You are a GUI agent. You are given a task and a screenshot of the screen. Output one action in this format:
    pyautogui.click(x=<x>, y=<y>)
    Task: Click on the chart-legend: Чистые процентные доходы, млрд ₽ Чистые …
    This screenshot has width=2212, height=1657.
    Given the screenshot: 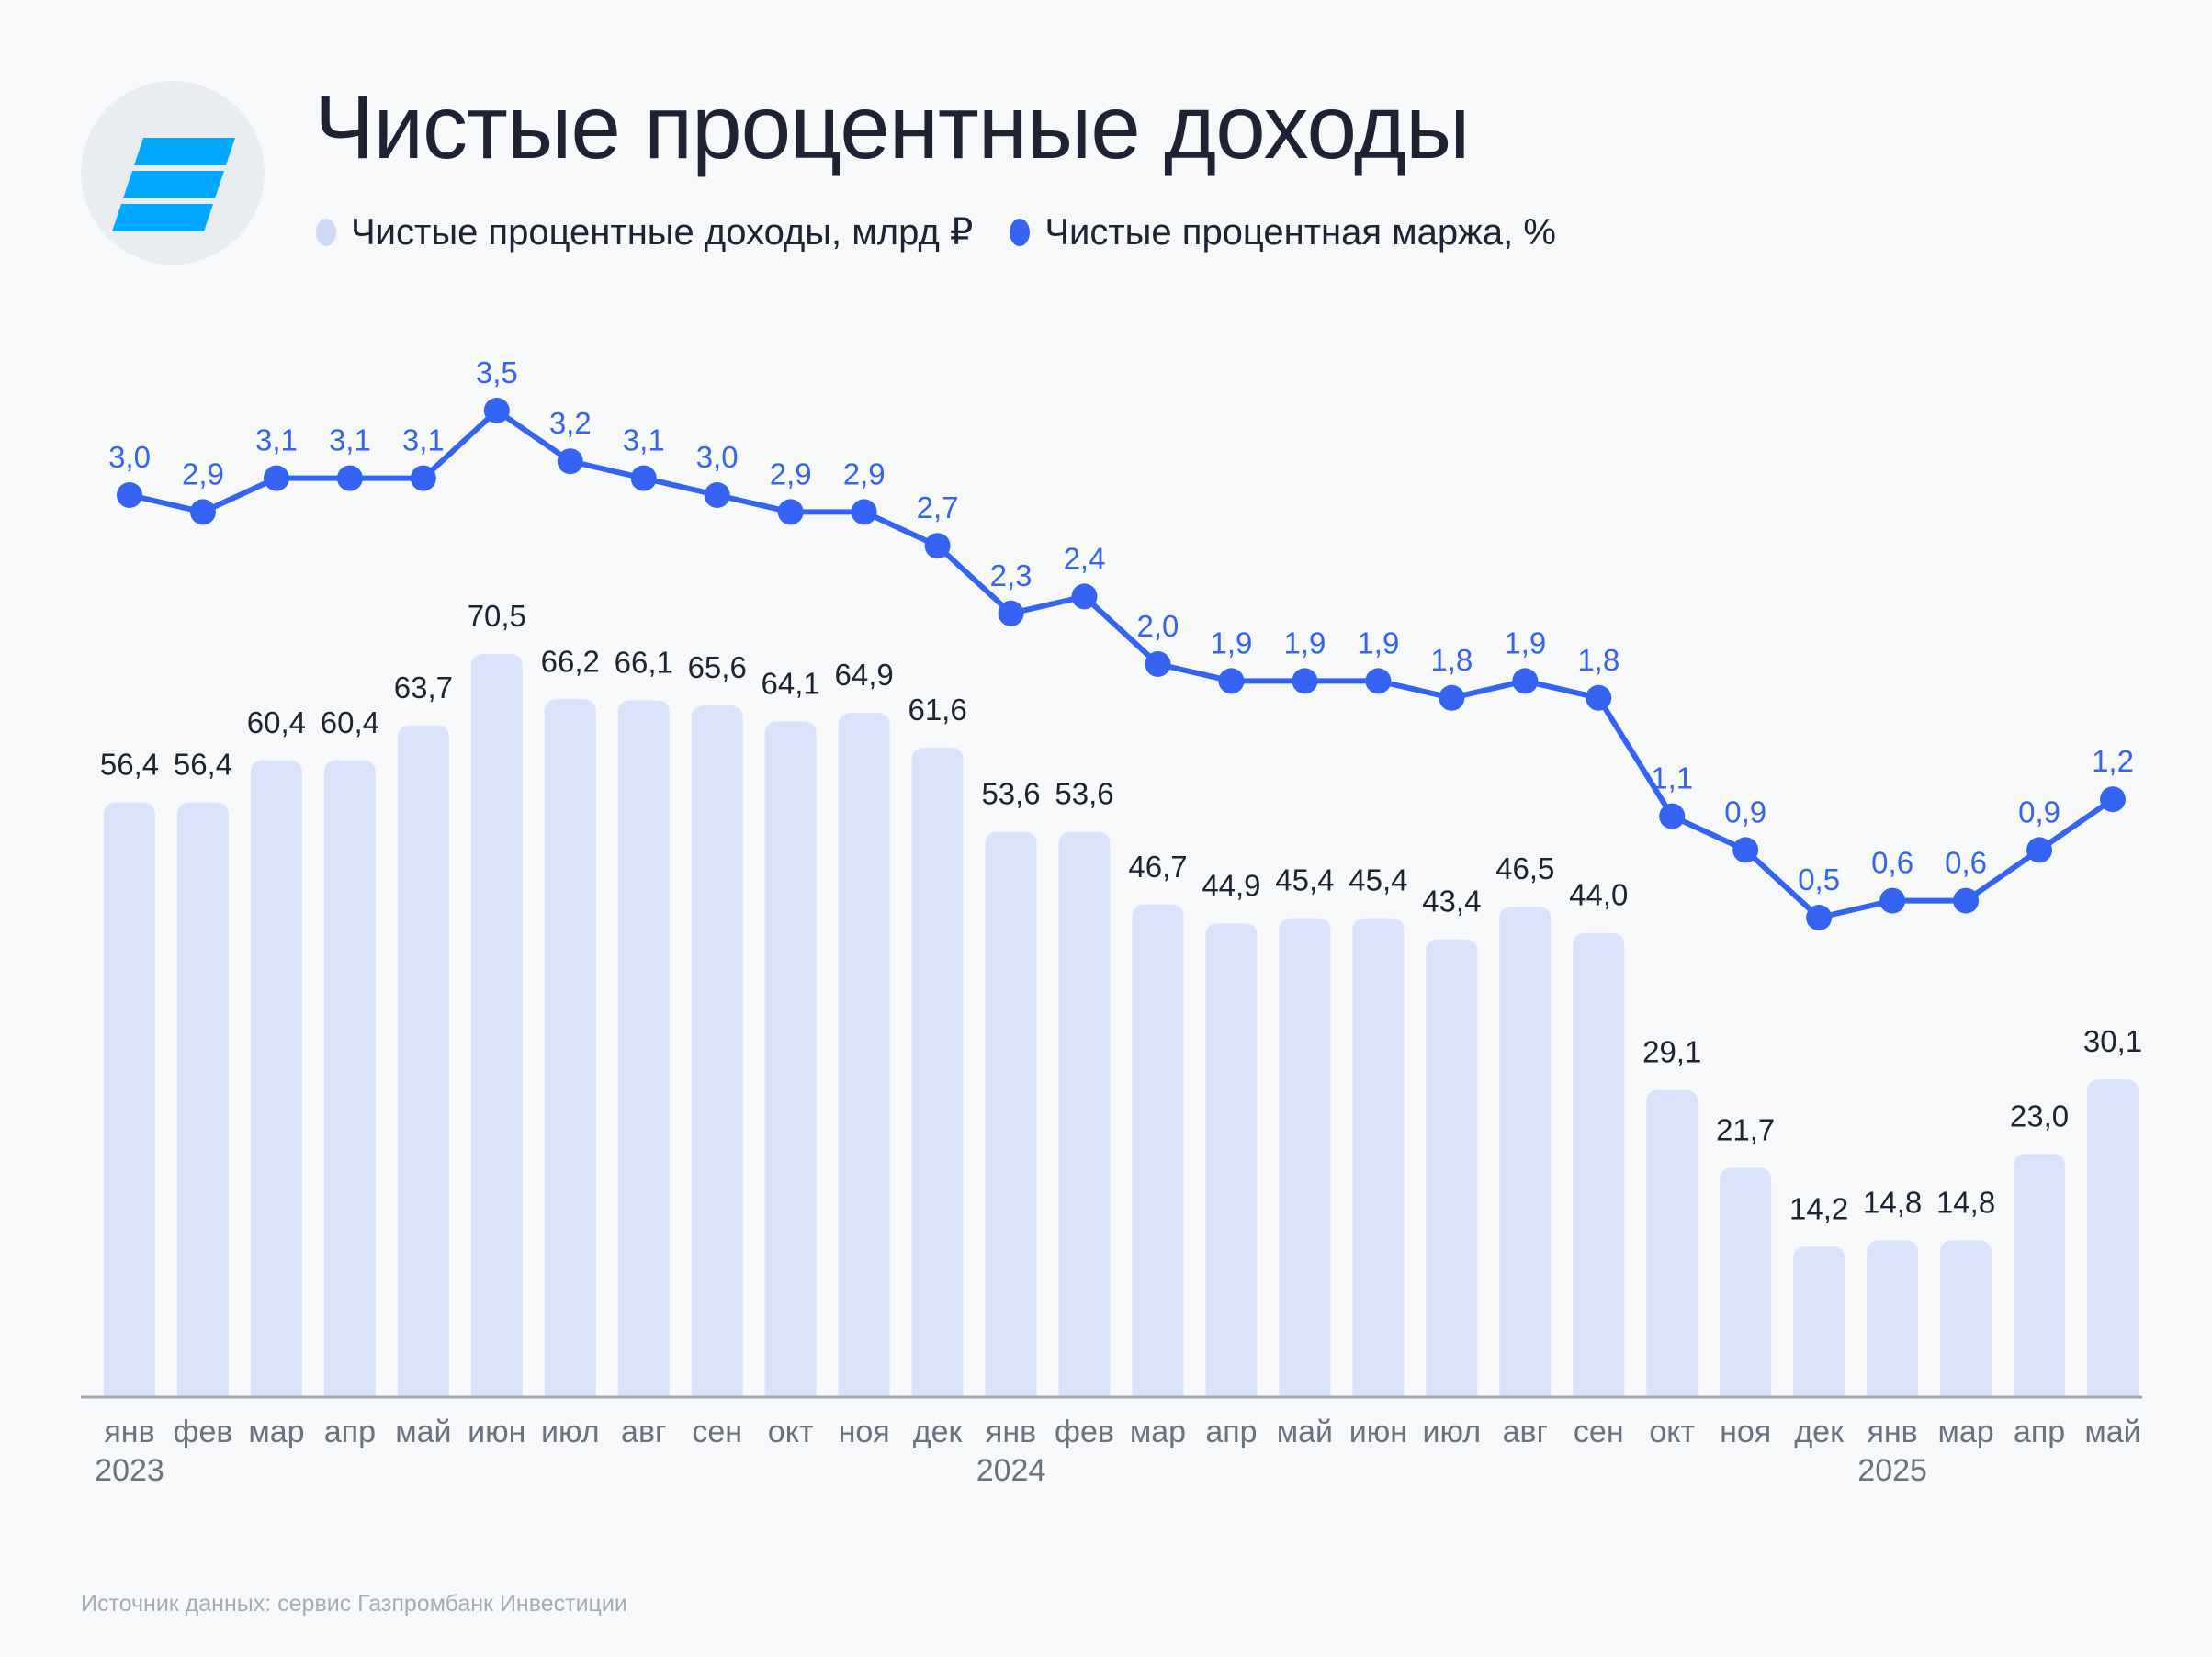 What is the action you would take?
    pyautogui.click(x=954, y=232)
    